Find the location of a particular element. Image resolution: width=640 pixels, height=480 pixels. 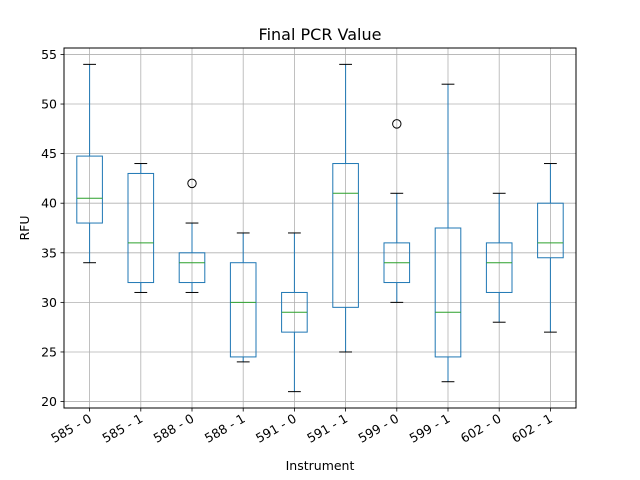

y-tick-label: 30 is located at coordinates (49, 302).